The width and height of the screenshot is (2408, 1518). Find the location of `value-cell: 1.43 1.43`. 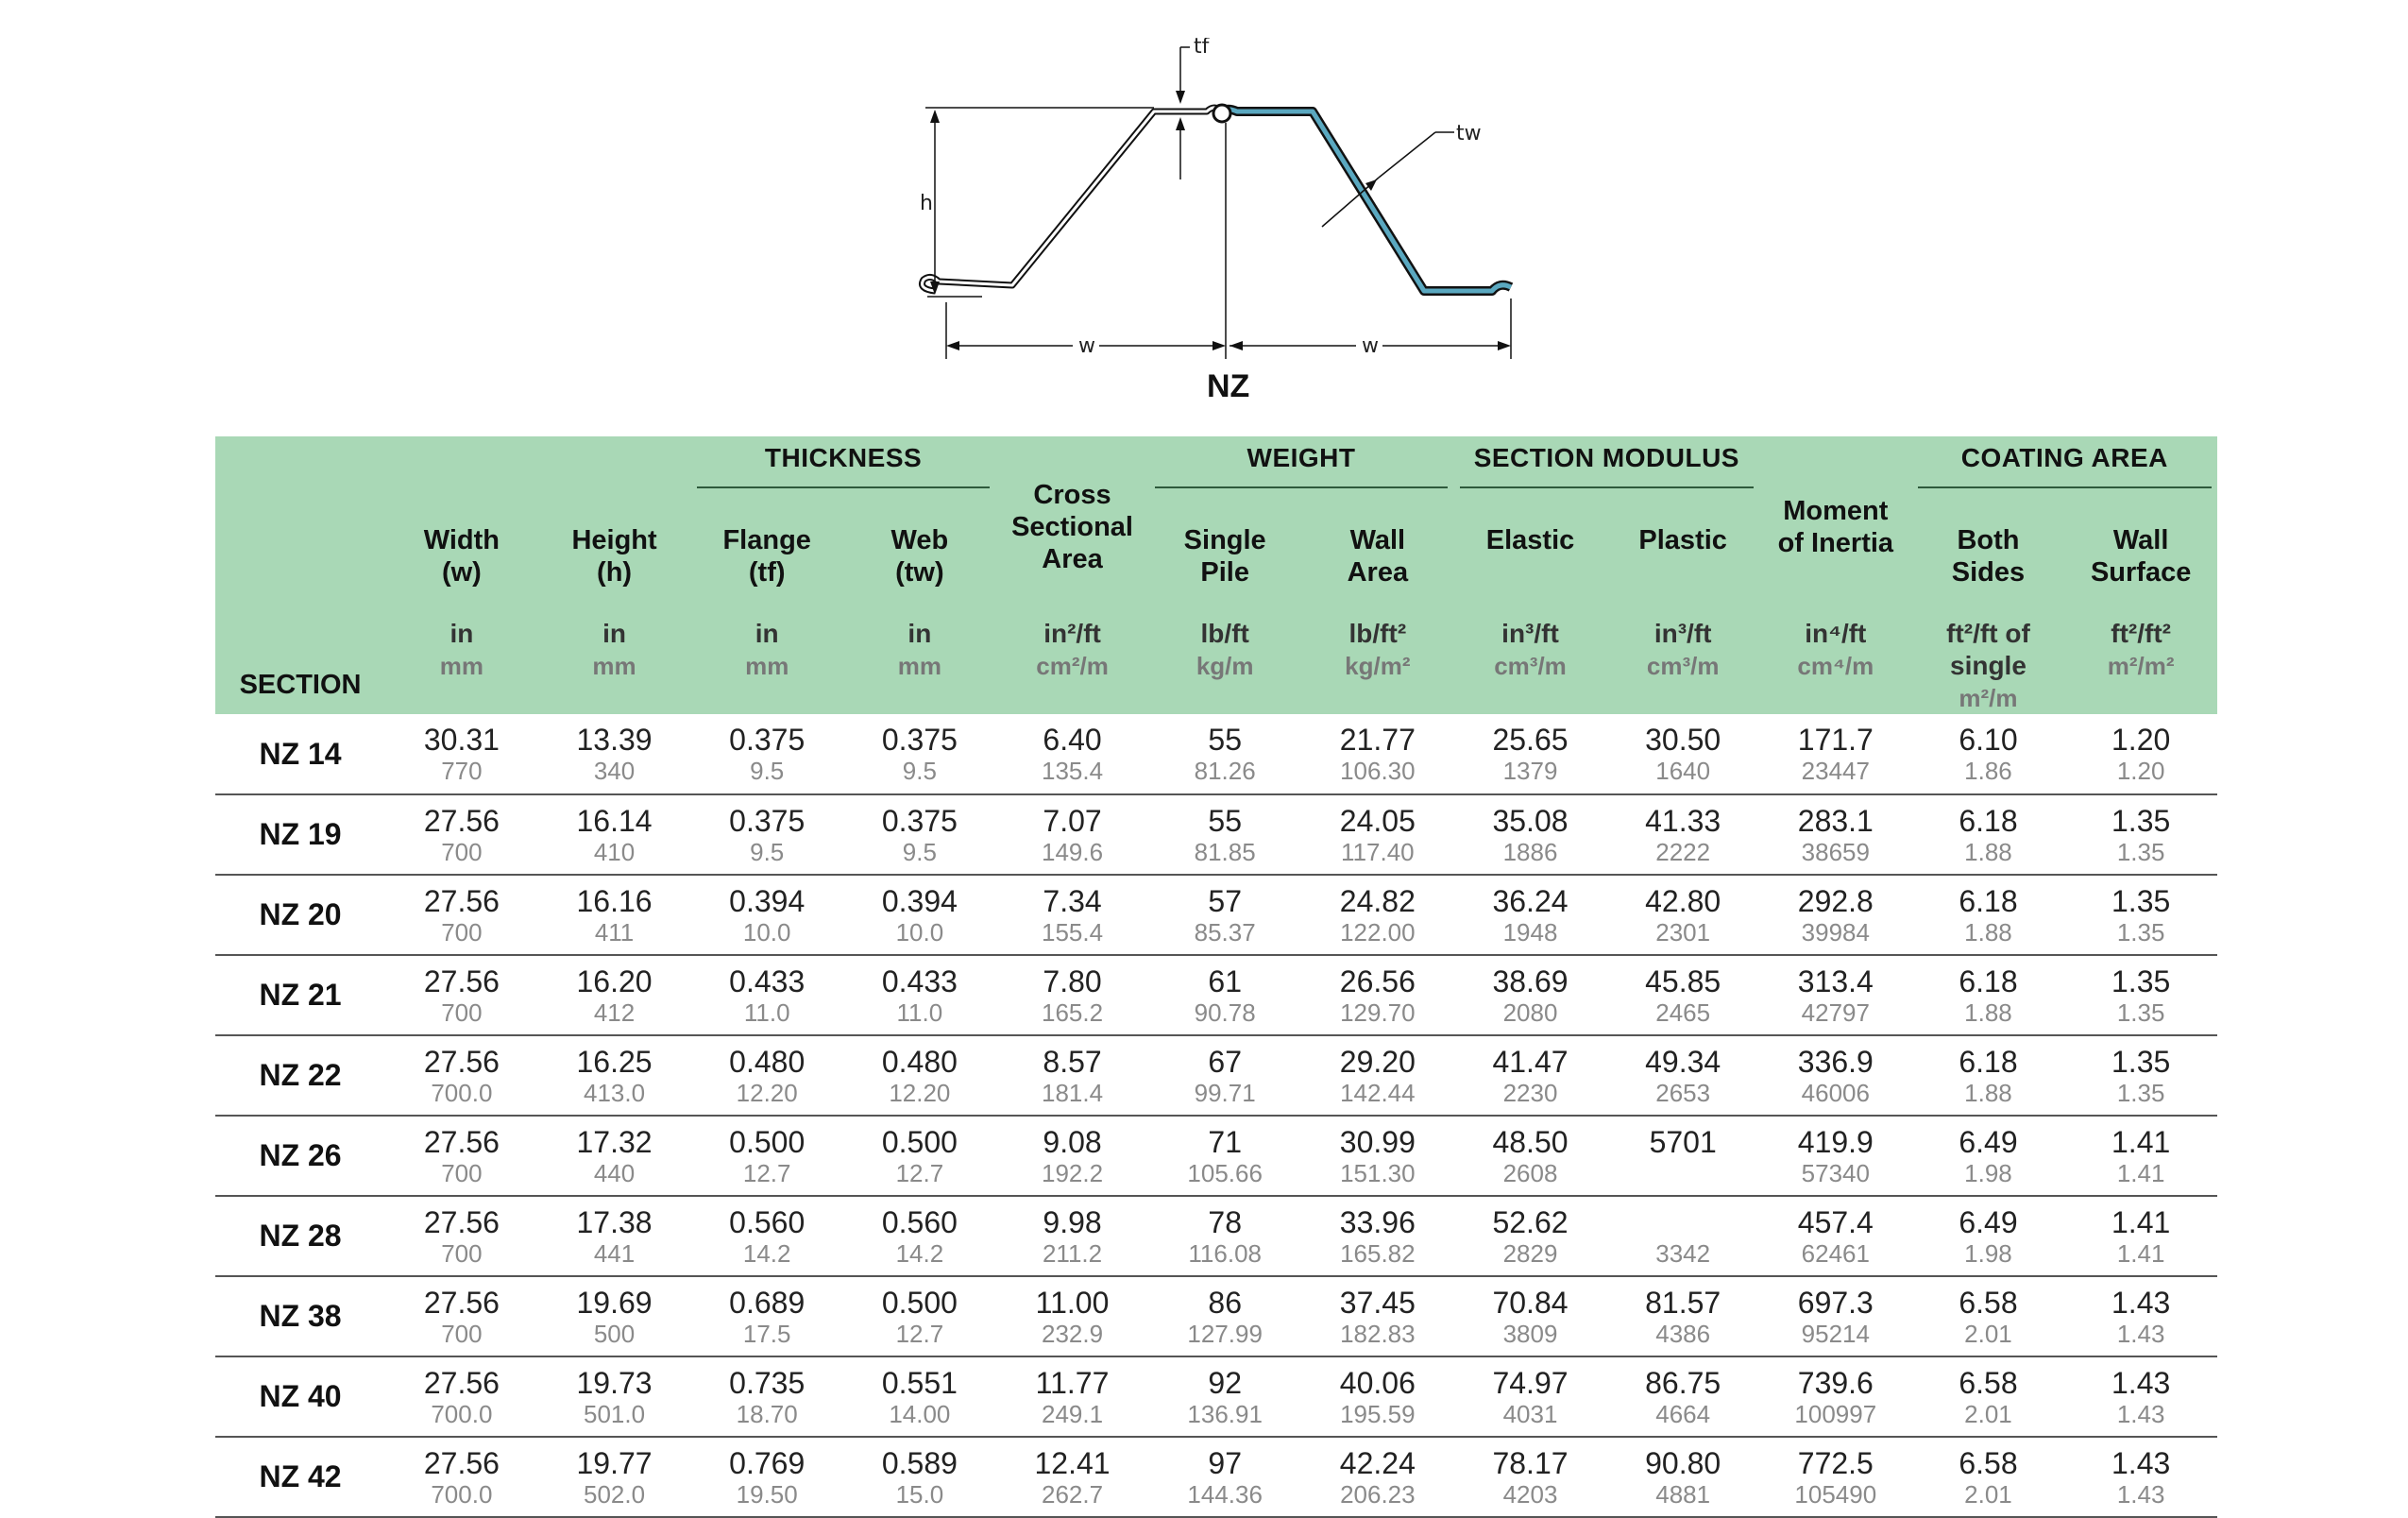

value-cell: 1.43 1.43 is located at coordinates (2141, 1396).